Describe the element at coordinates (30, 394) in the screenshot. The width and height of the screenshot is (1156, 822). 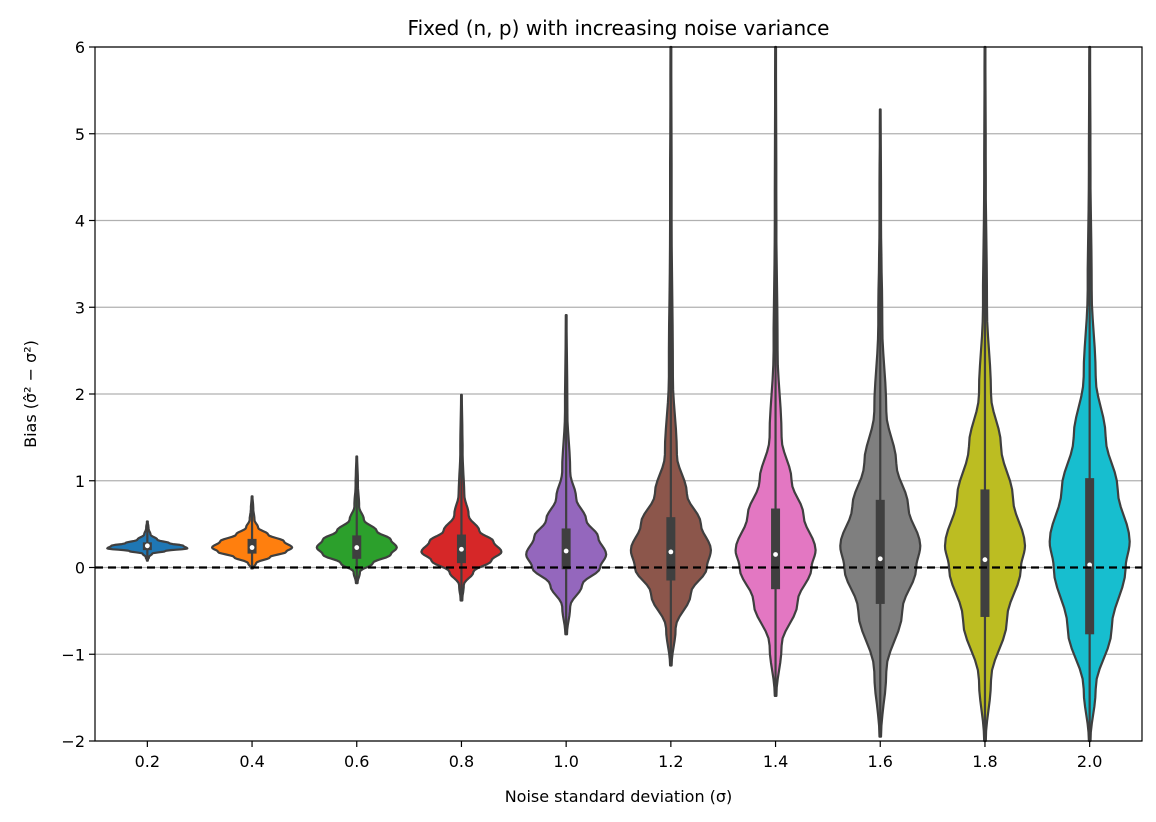
I see `y-axis-title: Bias (σ̂² − σ²)` at that location.